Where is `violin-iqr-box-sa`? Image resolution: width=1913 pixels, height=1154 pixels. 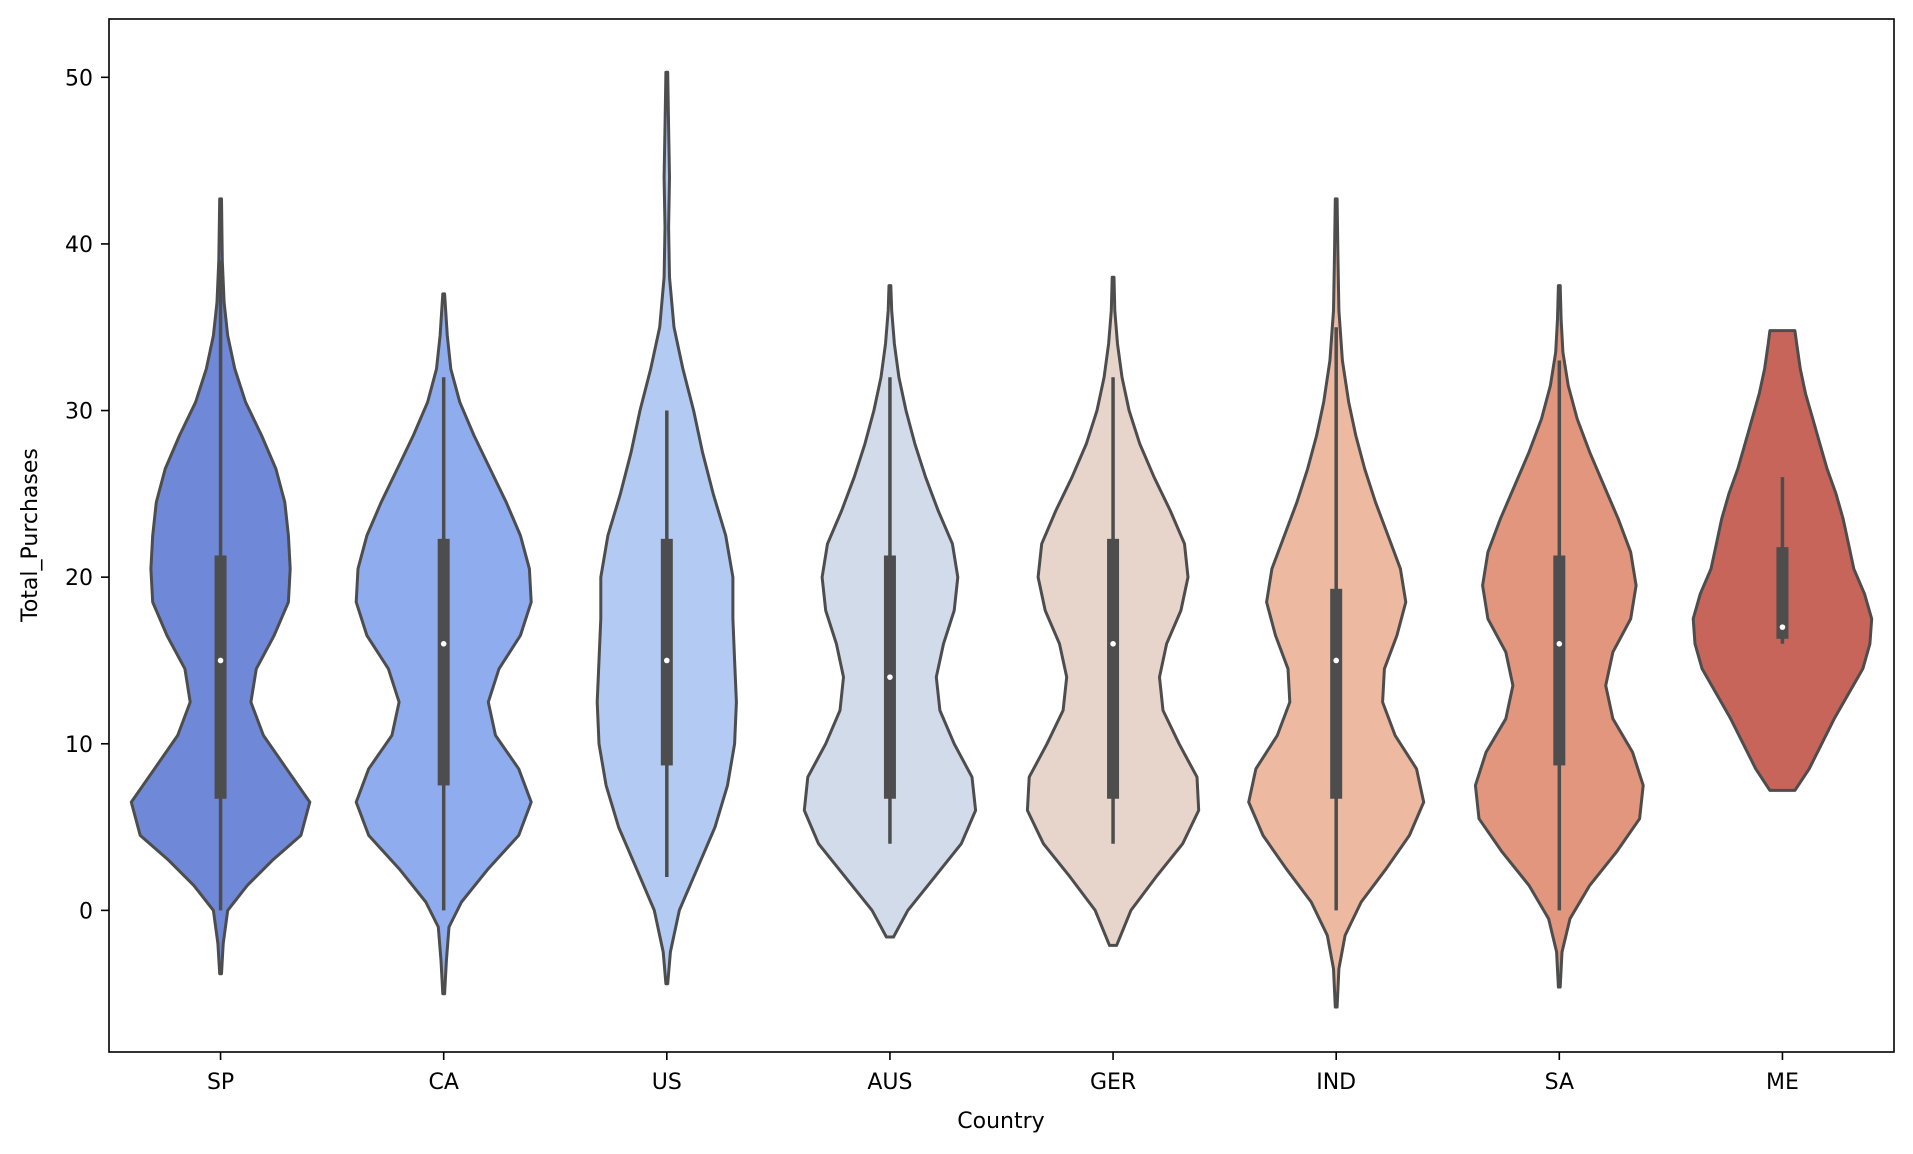
violin-iqr-box-sa is located at coordinates (1559, 660).